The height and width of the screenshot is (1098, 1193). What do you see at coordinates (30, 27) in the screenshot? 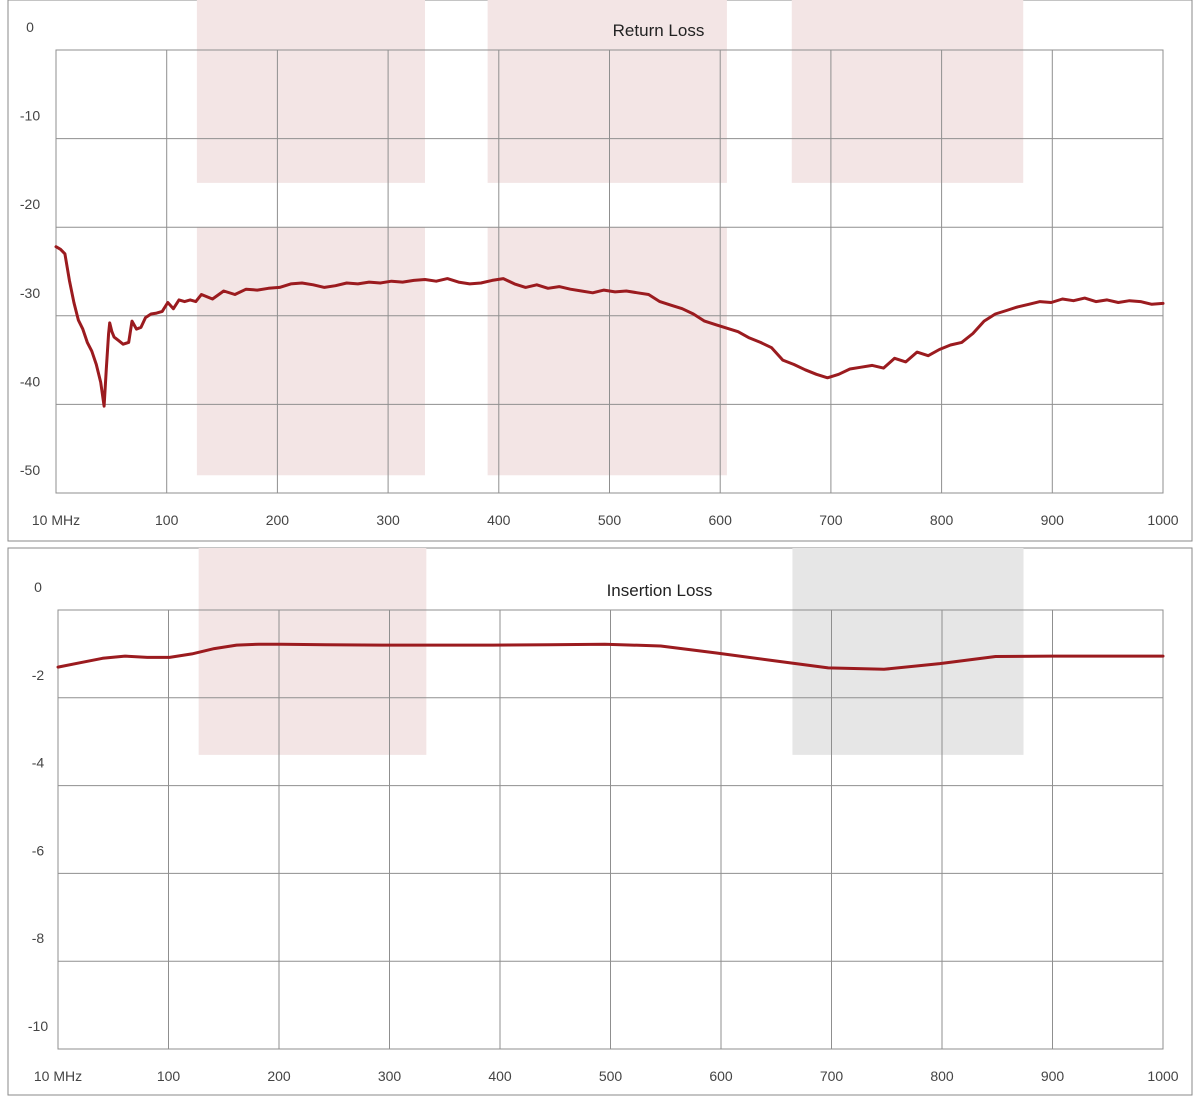
I see `chart-0-y-tick-label: 0` at bounding box center [30, 27].